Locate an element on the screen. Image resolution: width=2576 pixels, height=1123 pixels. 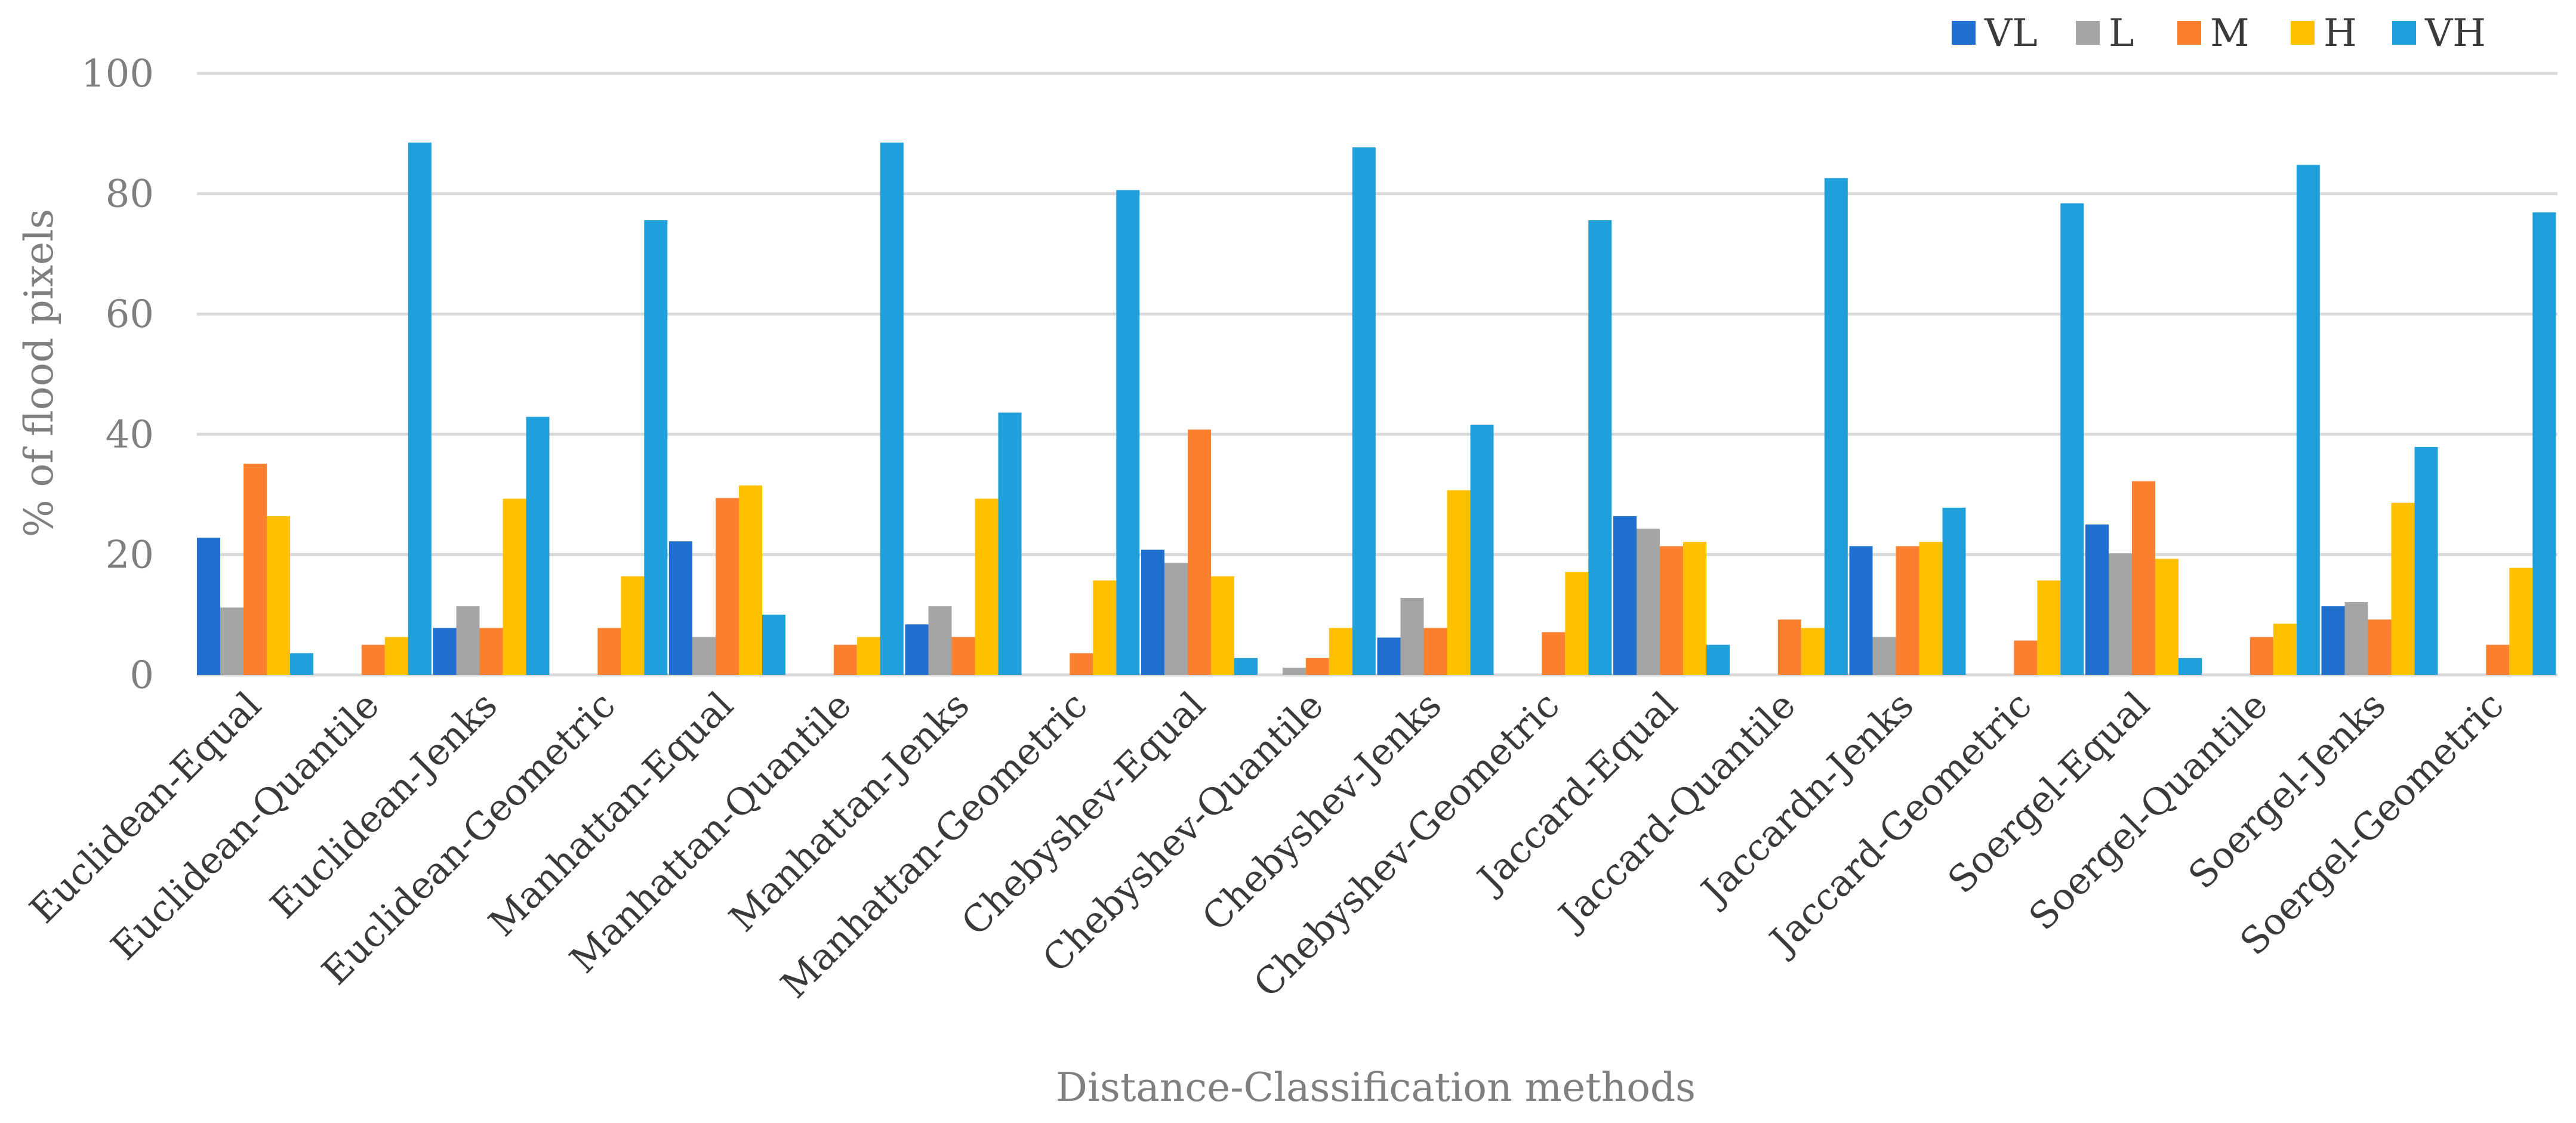
y-tick-label: 40 is located at coordinates (130, 435).